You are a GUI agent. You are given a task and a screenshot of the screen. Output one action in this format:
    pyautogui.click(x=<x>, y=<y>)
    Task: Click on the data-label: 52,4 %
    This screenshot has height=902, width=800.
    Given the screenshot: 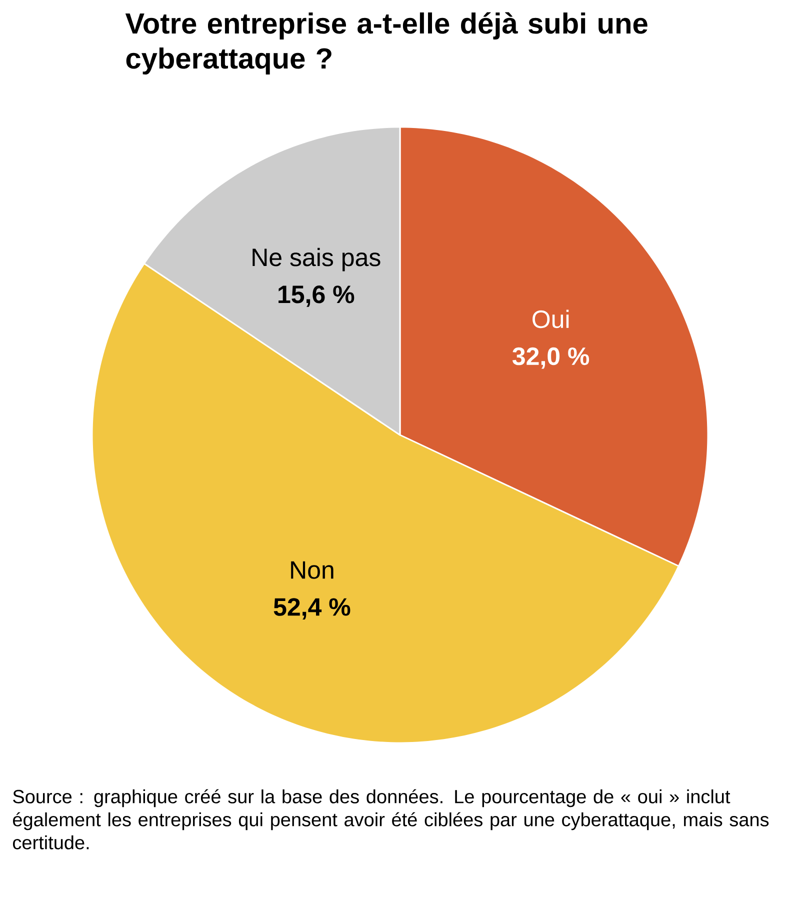 What is the action you would take?
    pyautogui.click(x=312, y=609)
    